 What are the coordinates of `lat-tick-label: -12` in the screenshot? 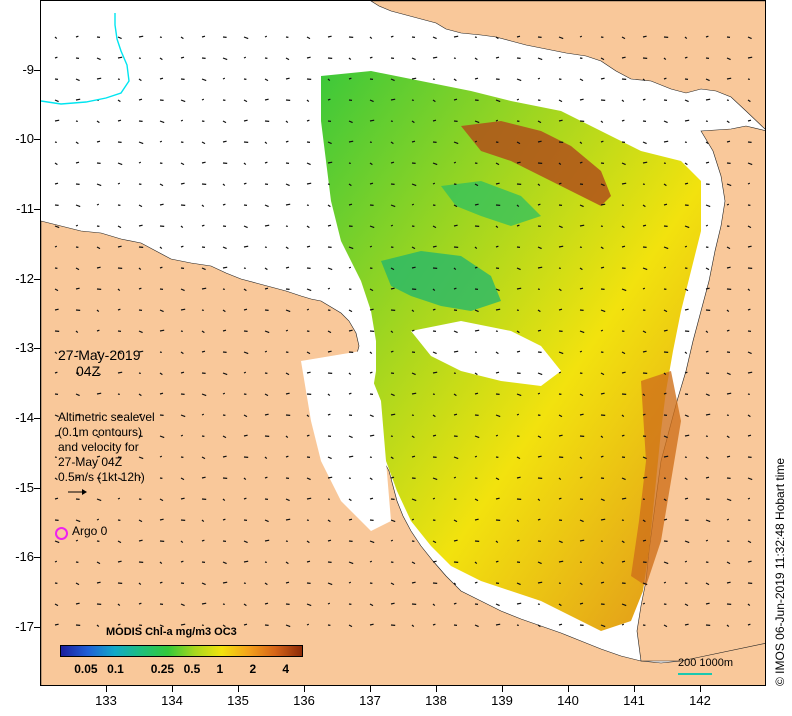 It's located at (24, 278).